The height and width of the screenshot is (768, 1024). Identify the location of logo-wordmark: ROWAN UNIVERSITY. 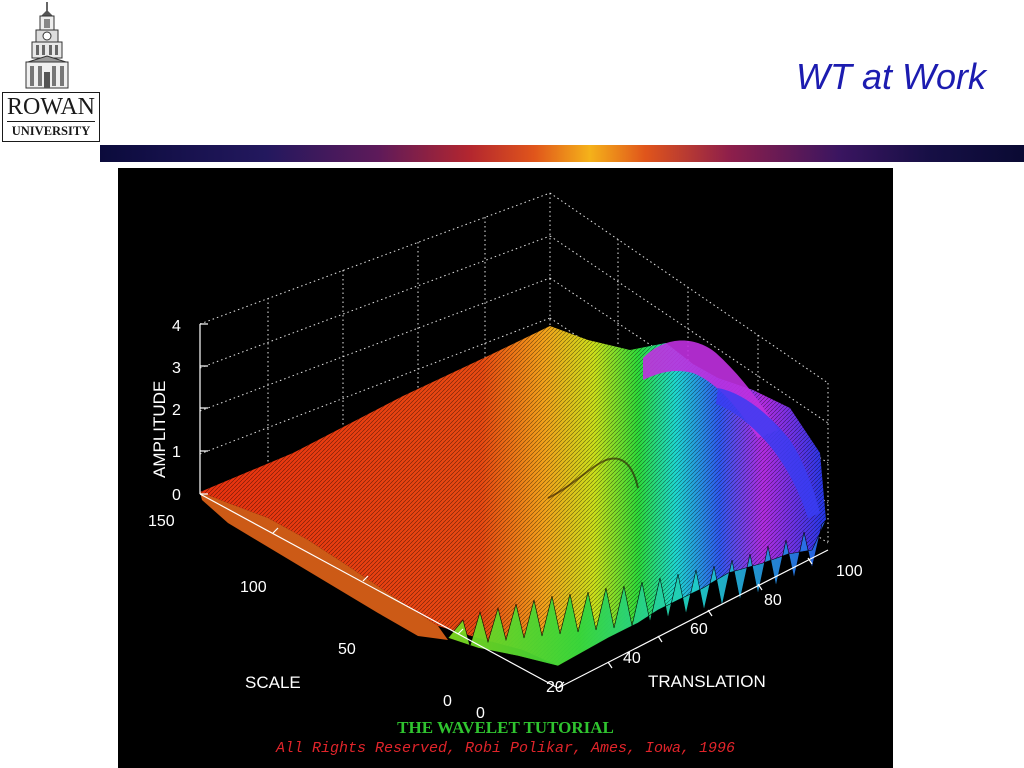
(51, 117).